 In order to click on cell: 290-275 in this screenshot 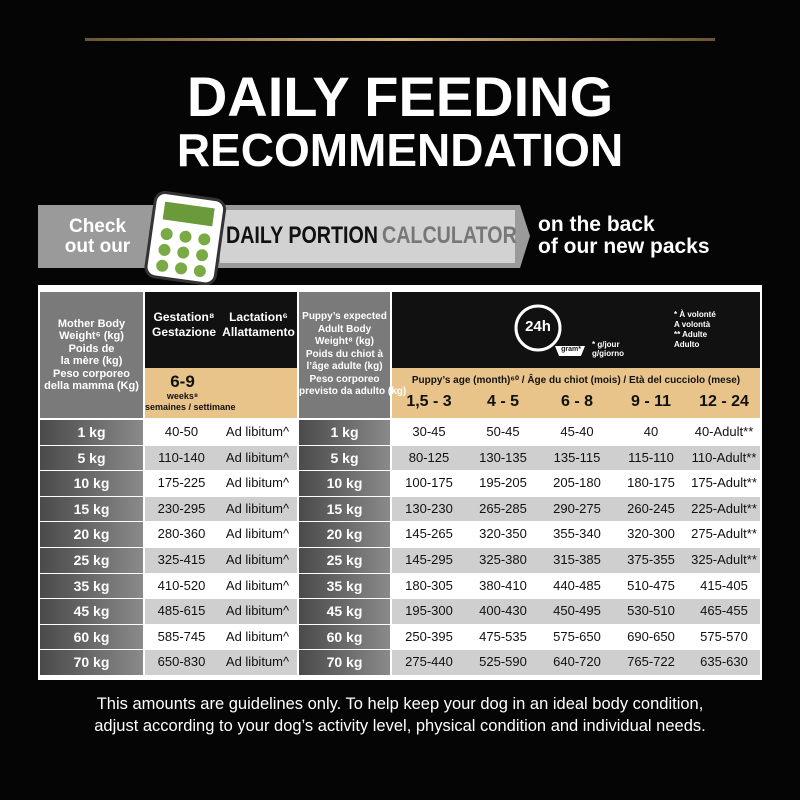, I will do `click(577, 509)`.